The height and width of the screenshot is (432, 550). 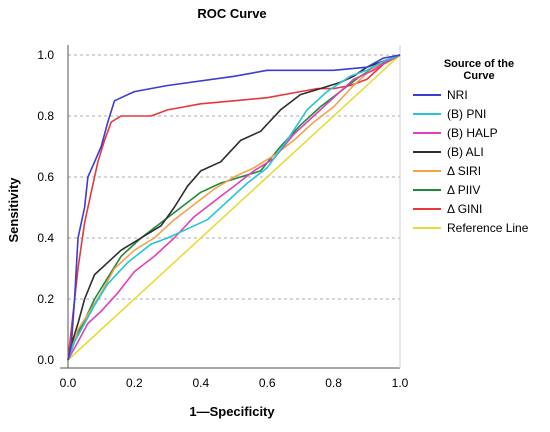 What do you see at coordinates (478, 76) in the screenshot?
I see `legend-title: Curve` at bounding box center [478, 76].